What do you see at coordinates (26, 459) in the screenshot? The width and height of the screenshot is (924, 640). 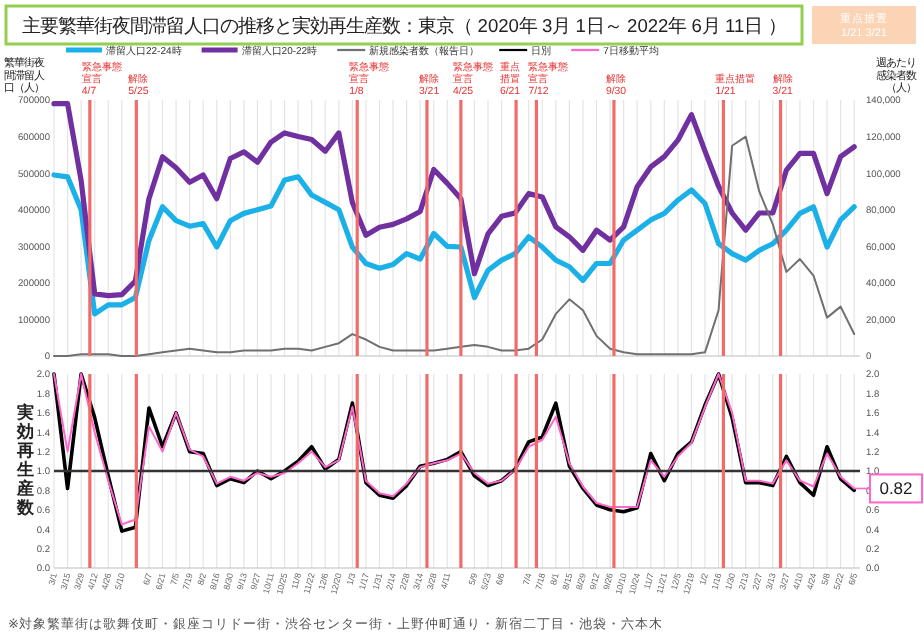 I see `y-axis-title: 実効再生産数` at bounding box center [26, 459].